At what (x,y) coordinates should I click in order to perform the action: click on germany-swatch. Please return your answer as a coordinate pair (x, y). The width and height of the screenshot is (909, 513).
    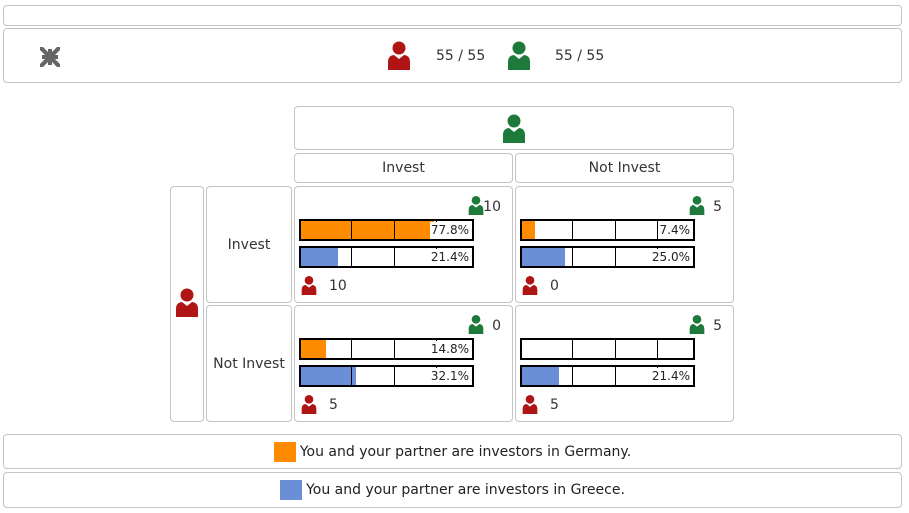
    Looking at the image, I should click on (284, 451).